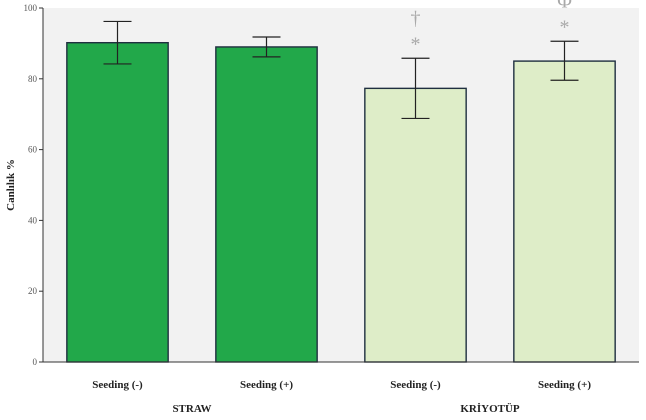 This screenshot has height=420, width=646. What do you see at coordinates (35, 362) in the screenshot?
I see `y-tick-label: 0` at bounding box center [35, 362].